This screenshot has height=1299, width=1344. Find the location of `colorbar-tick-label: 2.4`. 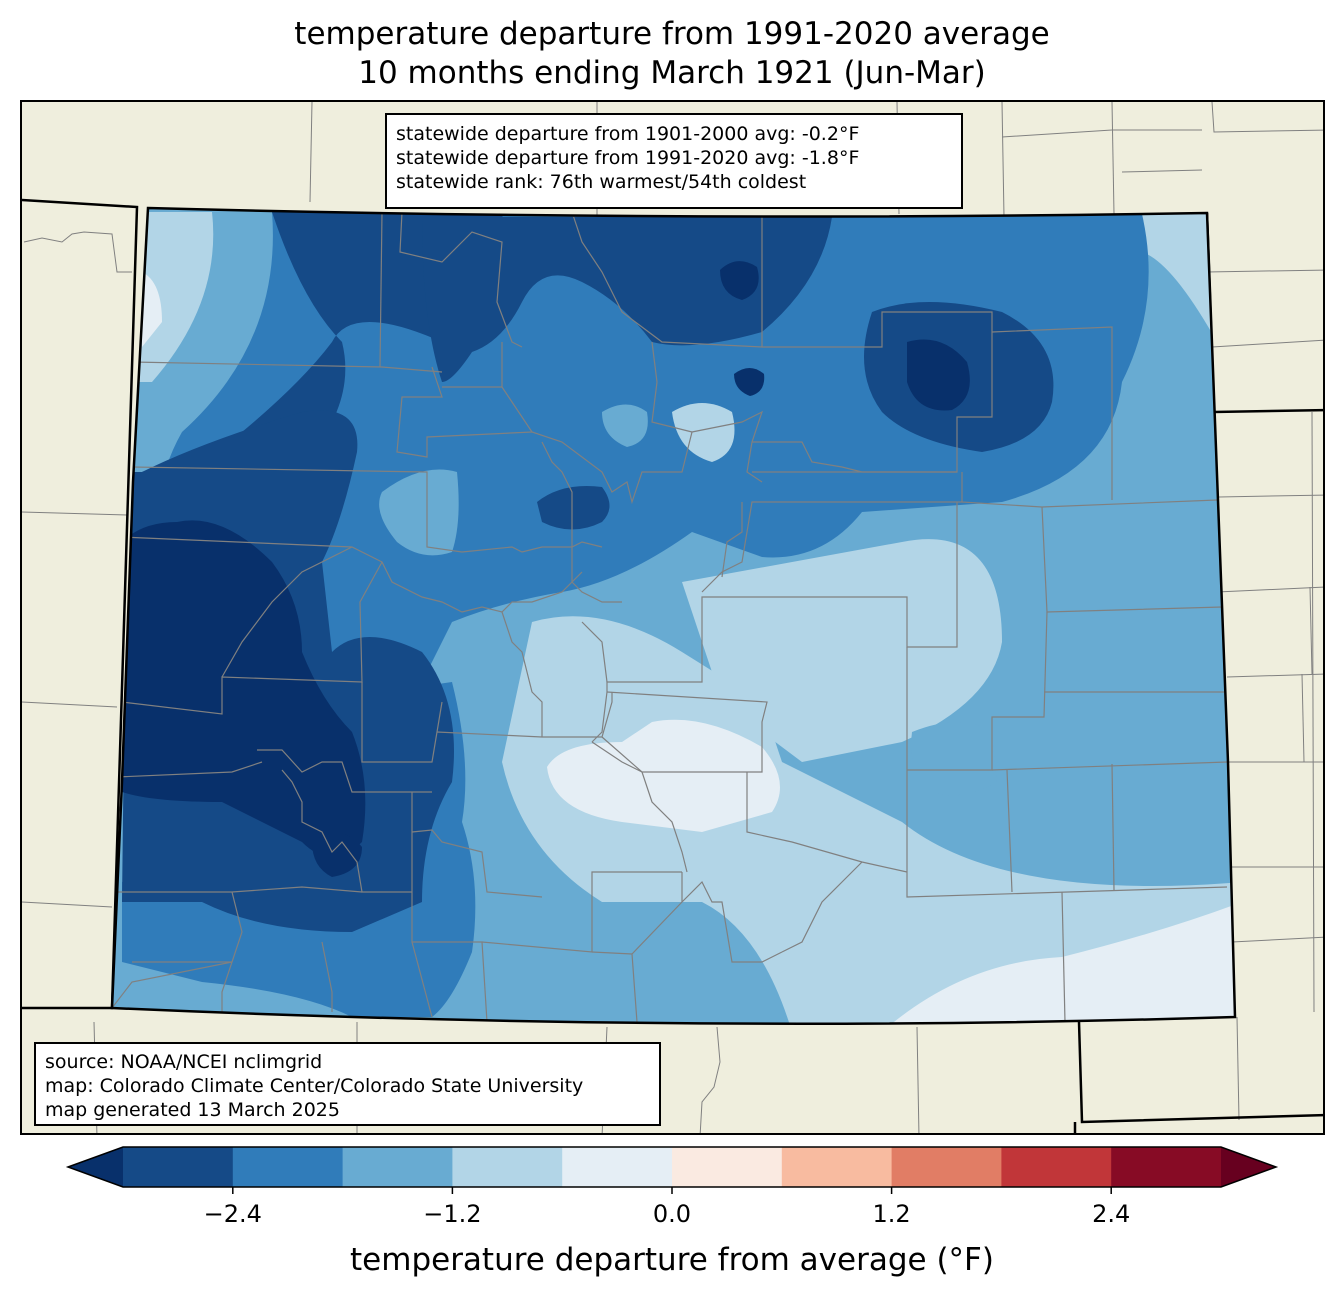

colorbar-tick-label: 2.4 is located at coordinates (1111, 1214).